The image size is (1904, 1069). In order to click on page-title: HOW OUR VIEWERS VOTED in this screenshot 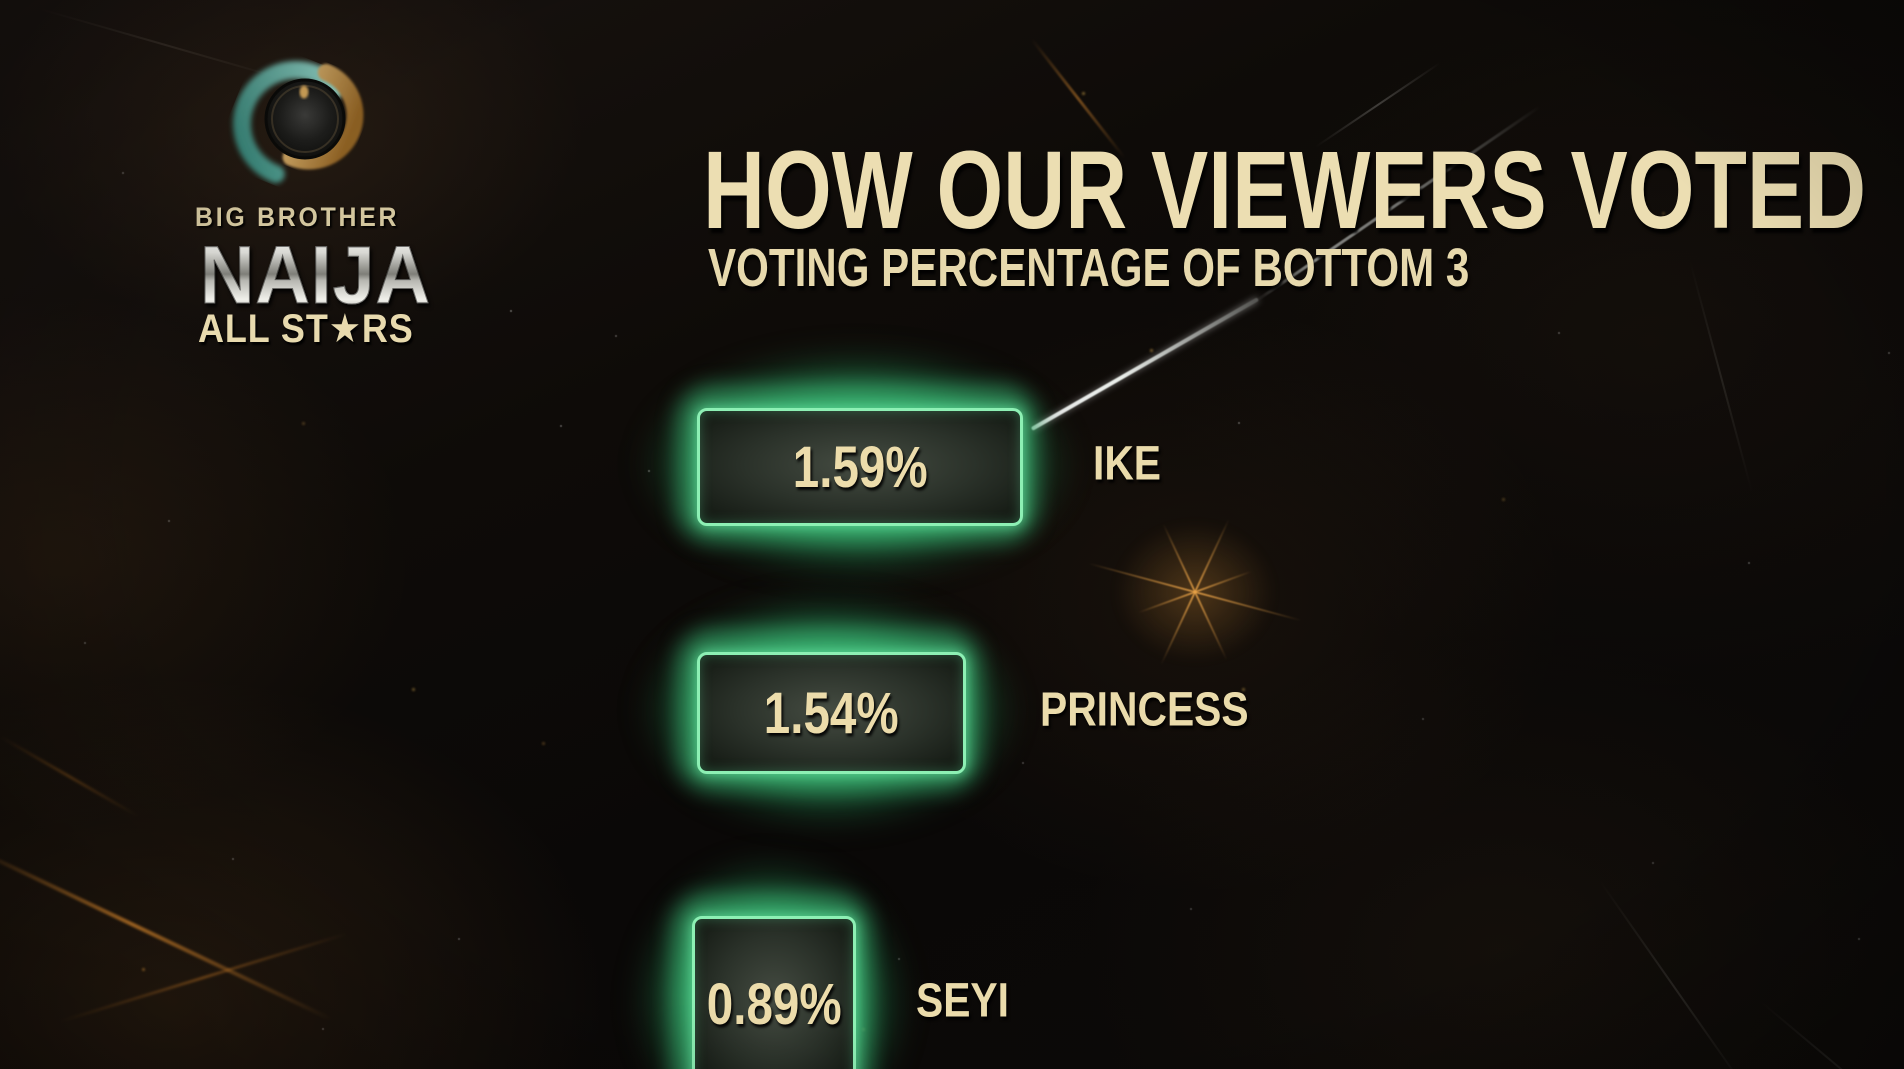, I will do `click(1285, 190)`.